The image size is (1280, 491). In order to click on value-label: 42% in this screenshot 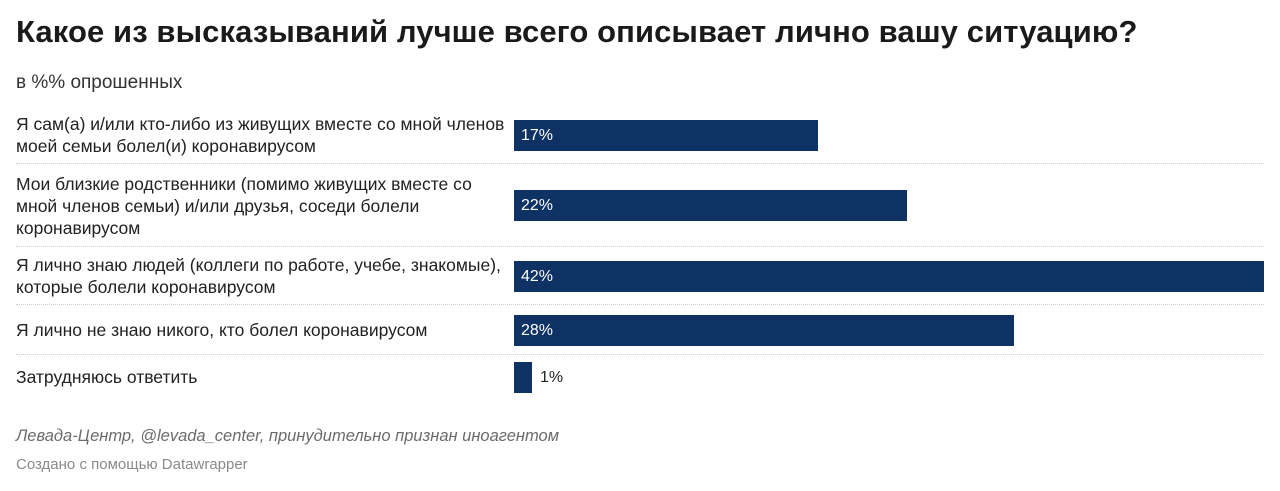, I will do `click(537, 276)`.